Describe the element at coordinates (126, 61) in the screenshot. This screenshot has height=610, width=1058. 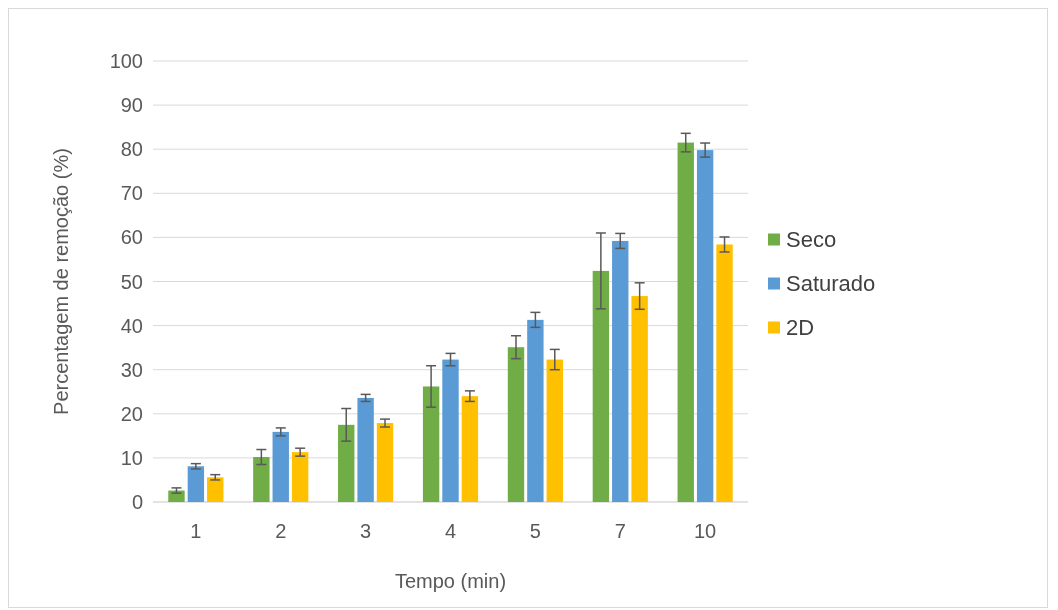
I see `y-tick-label: 100` at that location.